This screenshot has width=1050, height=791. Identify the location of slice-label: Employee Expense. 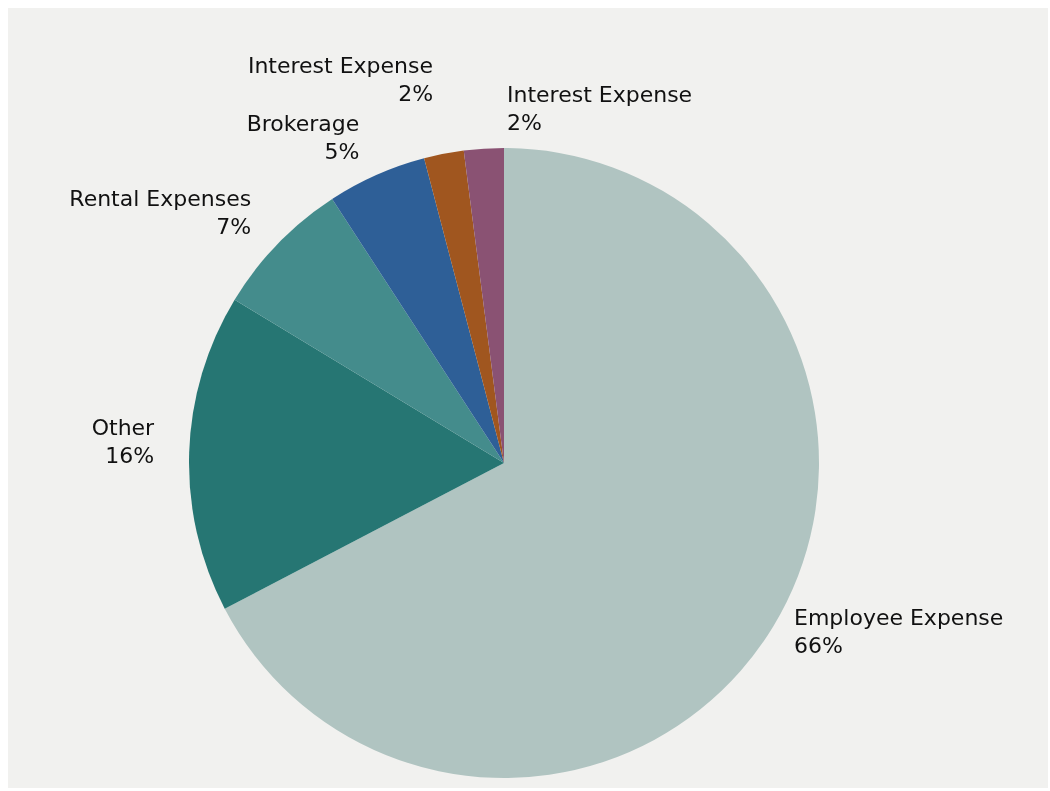
(899, 617).